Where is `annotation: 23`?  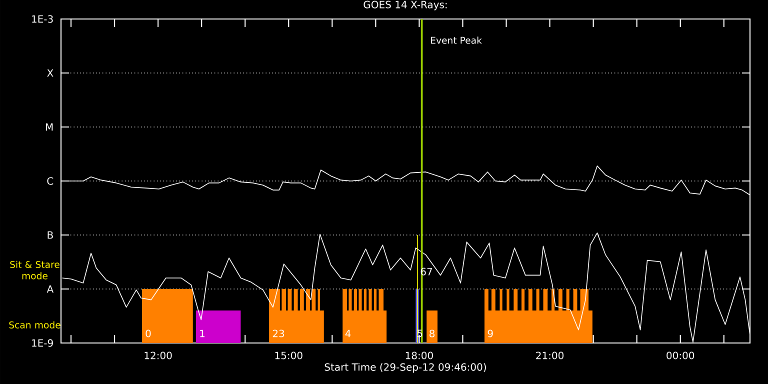
annotation: 23 is located at coordinates (278, 334).